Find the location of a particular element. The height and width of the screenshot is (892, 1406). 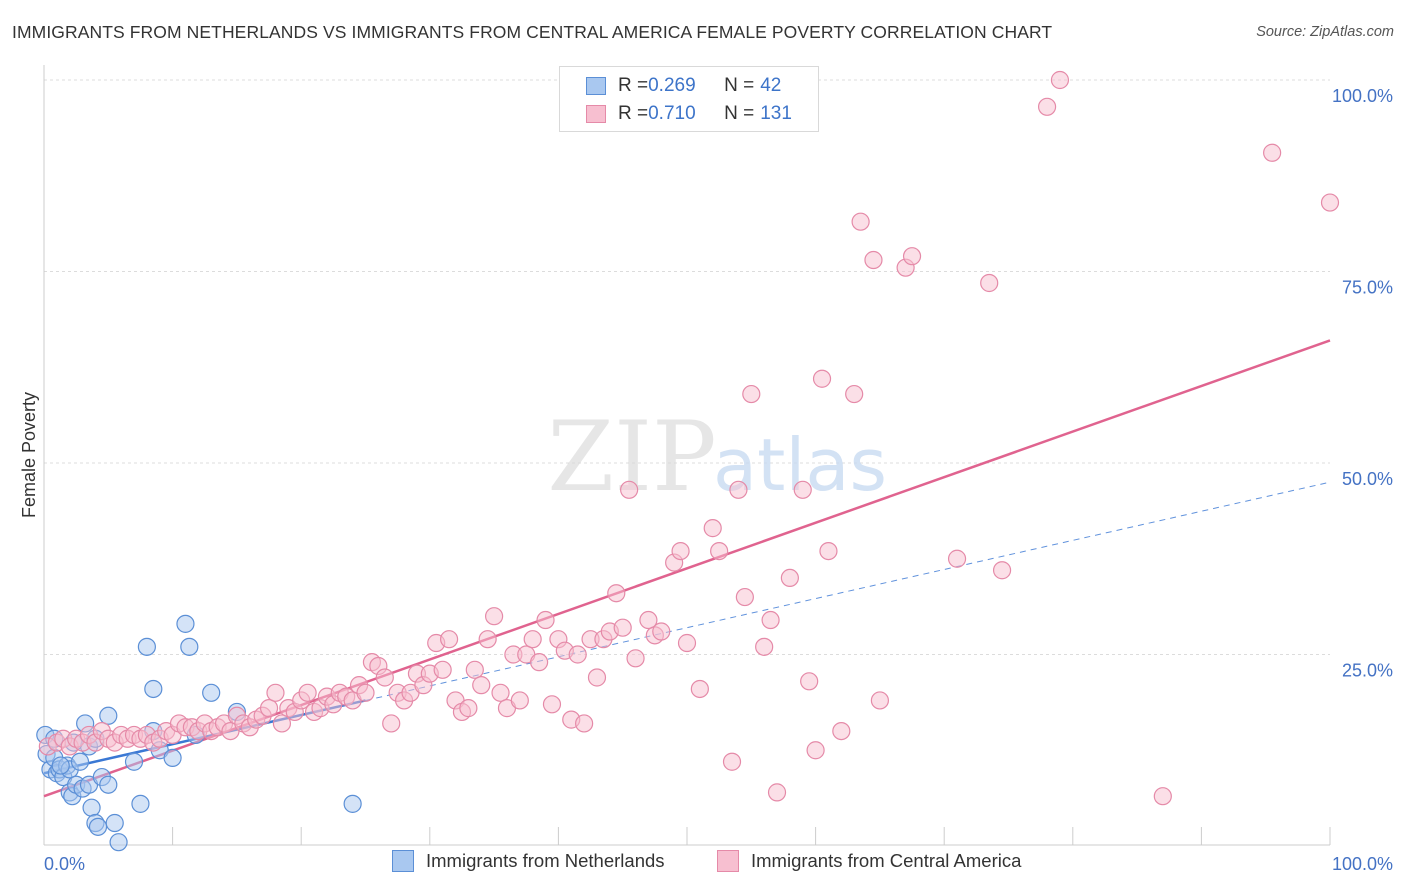

watermark: ZIP atlas is located at coordinates (717, 457).